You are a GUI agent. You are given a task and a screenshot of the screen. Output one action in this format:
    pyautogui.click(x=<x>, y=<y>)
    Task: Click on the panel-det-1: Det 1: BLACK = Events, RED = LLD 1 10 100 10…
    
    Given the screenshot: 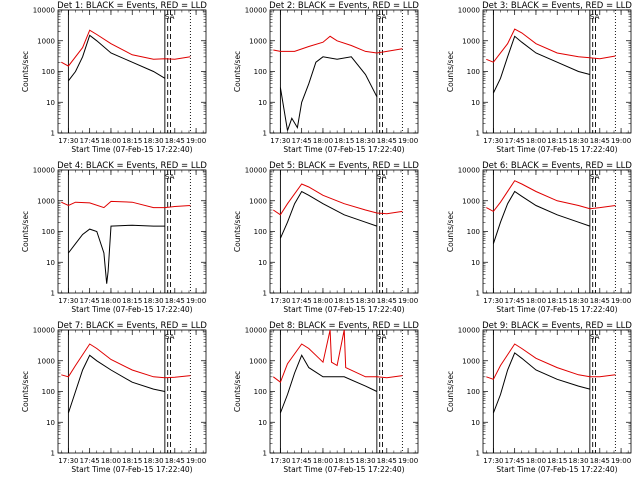 What is the action you would take?
    pyautogui.click(x=114, y=77)
    